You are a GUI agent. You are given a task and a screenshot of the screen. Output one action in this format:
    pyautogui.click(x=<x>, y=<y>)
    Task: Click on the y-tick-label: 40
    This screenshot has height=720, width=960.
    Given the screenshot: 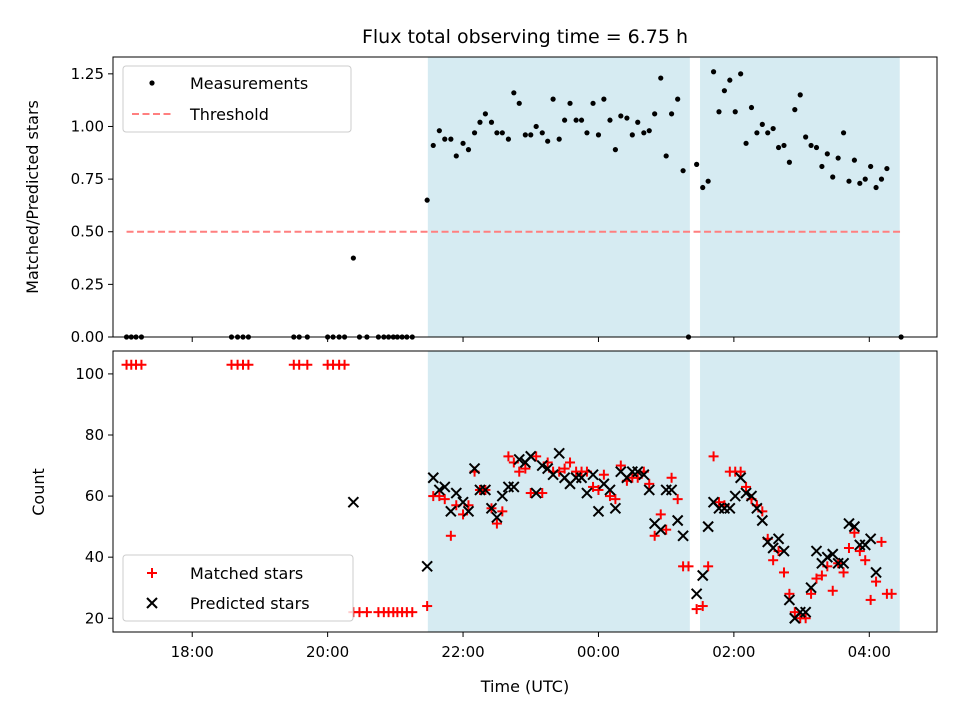 What is the action you would take?
    pyautogui.click(x=94, y=557)
    